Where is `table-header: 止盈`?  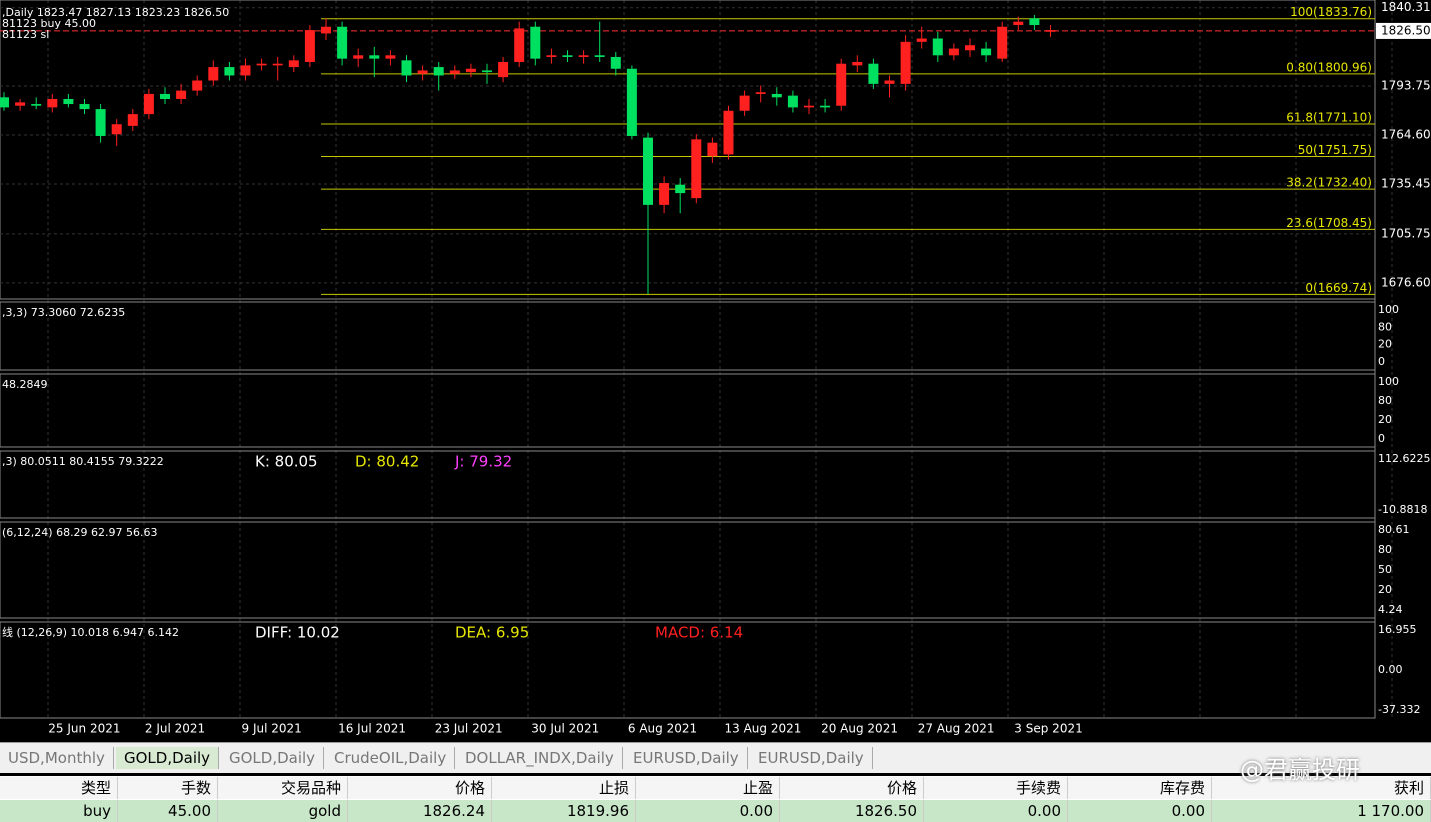 table-header: 止盈 is located at coordinates (708, 788).